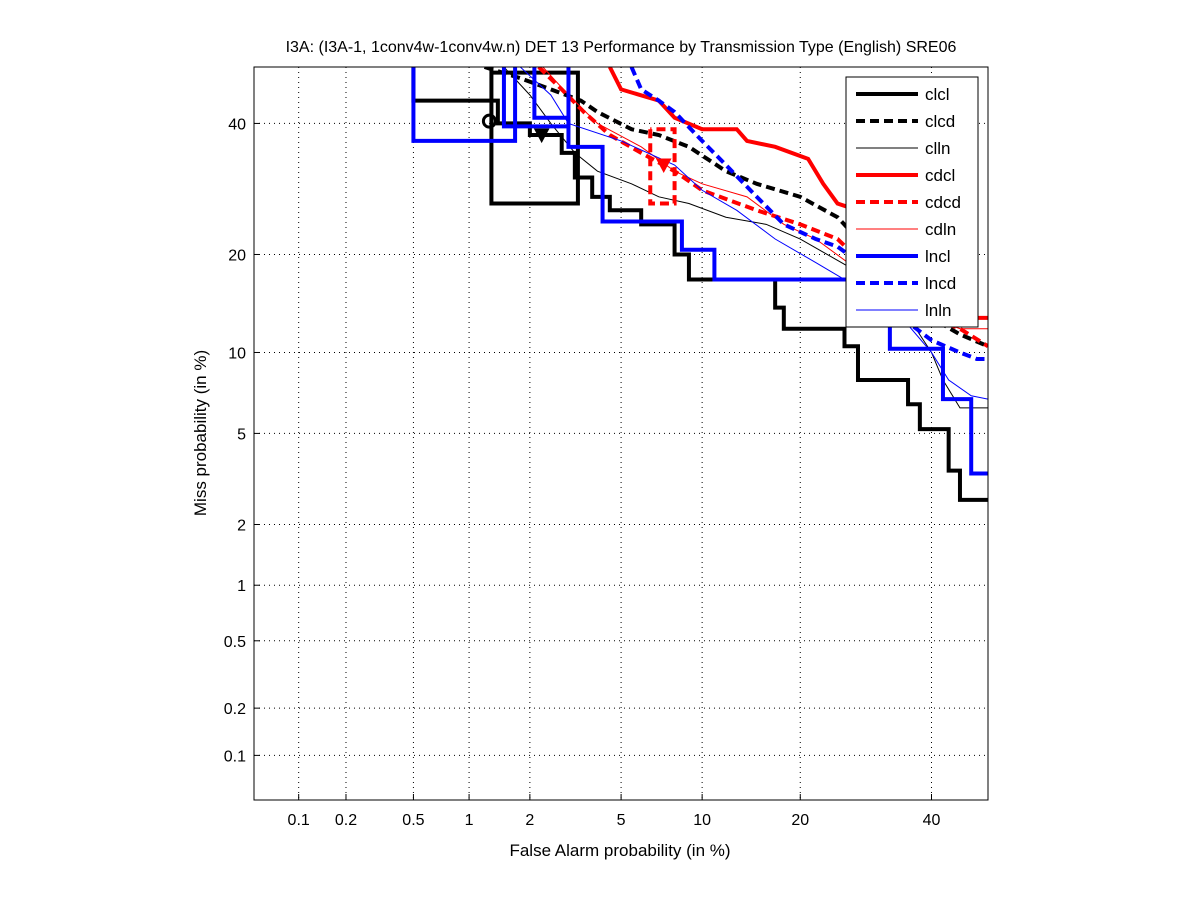 The height and width of the screenshot is (900, 1201). I want to click on y-tick-label: 10, so click(237, 353).